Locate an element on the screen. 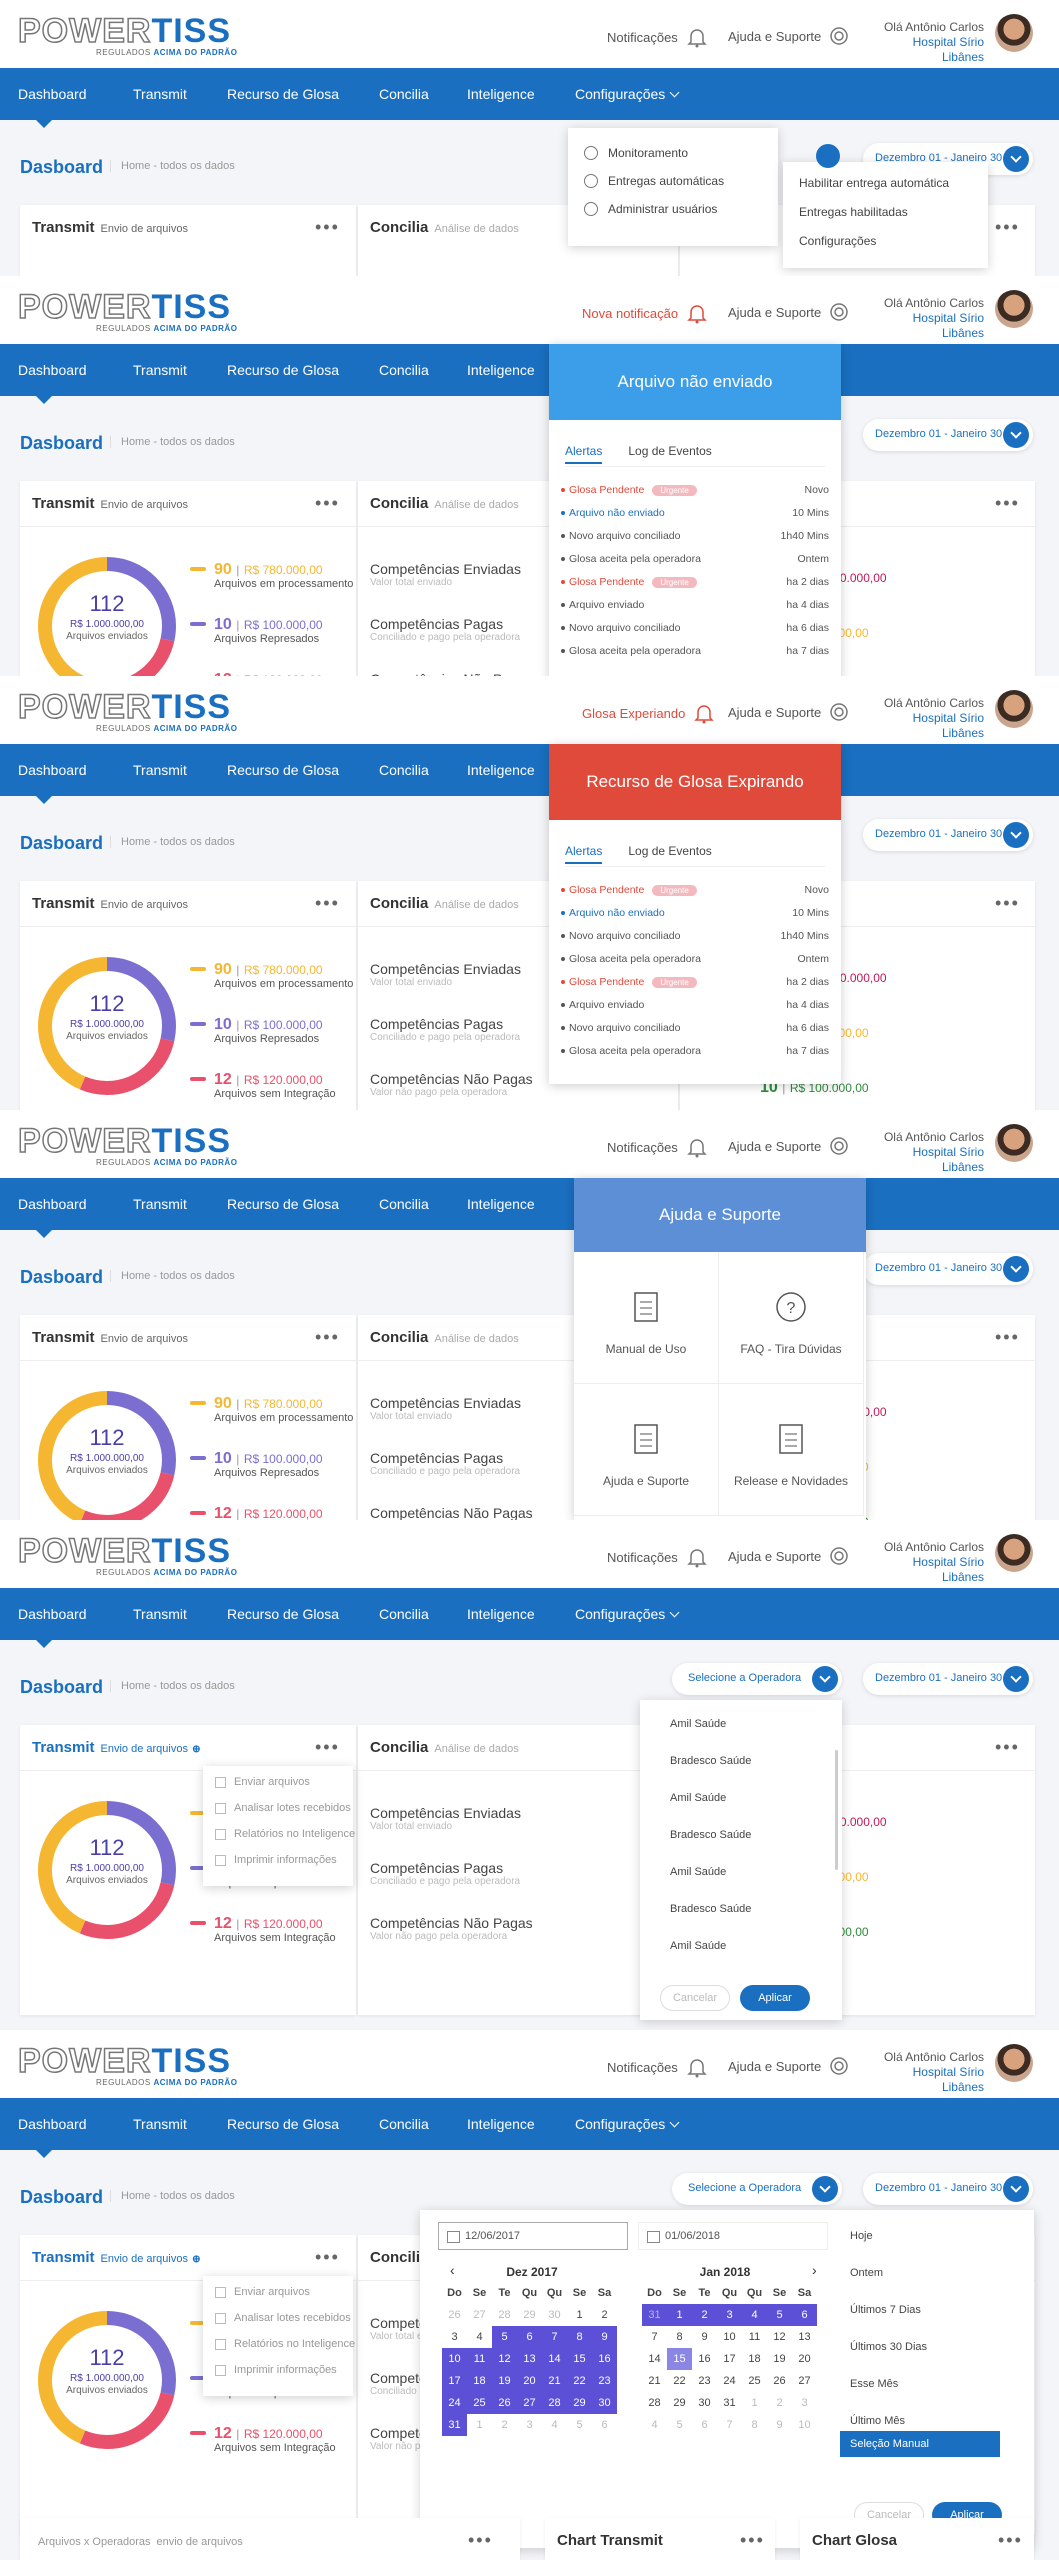 The image size is (1059, 2560). transmit-action-item: Relatórios no Inteligence is located at coordinates (285, 1834).